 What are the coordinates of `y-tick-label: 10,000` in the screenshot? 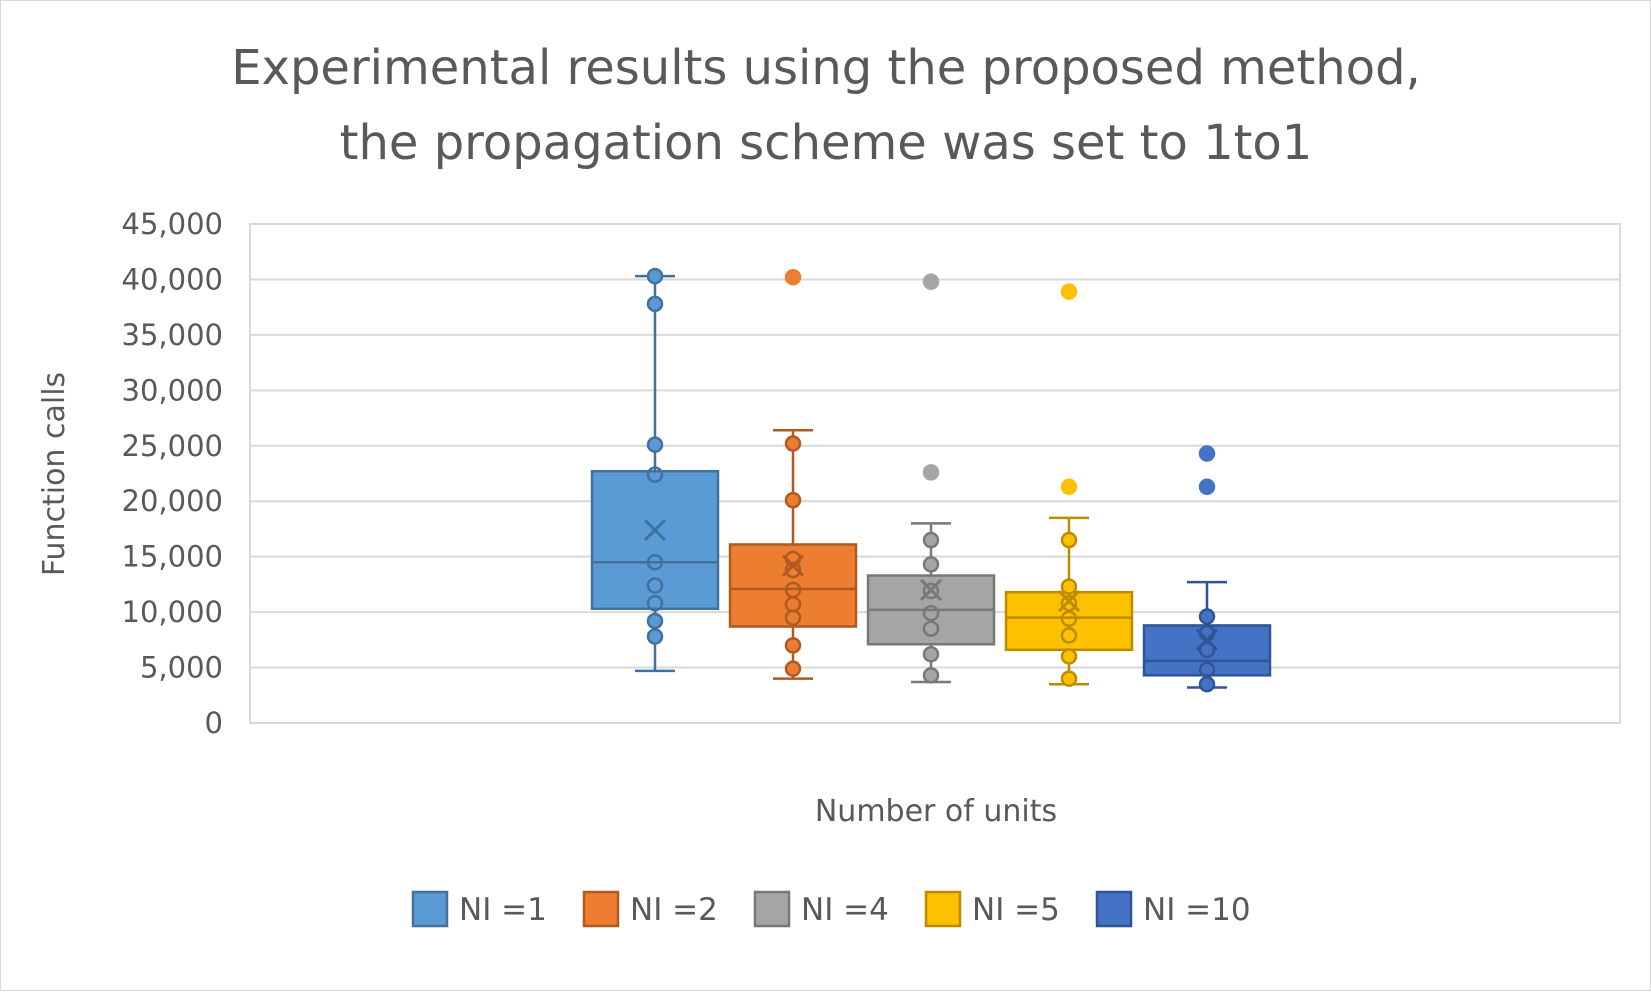 It's located at (172, 612).